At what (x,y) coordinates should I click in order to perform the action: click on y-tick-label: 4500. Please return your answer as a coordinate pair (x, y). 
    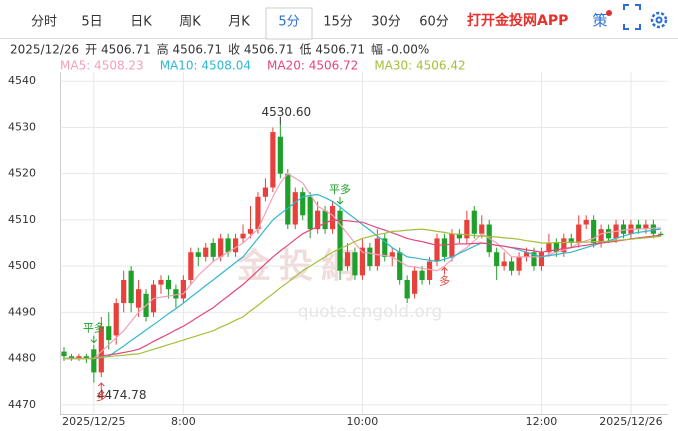
    Looking at the image, I should click on (22, 265).